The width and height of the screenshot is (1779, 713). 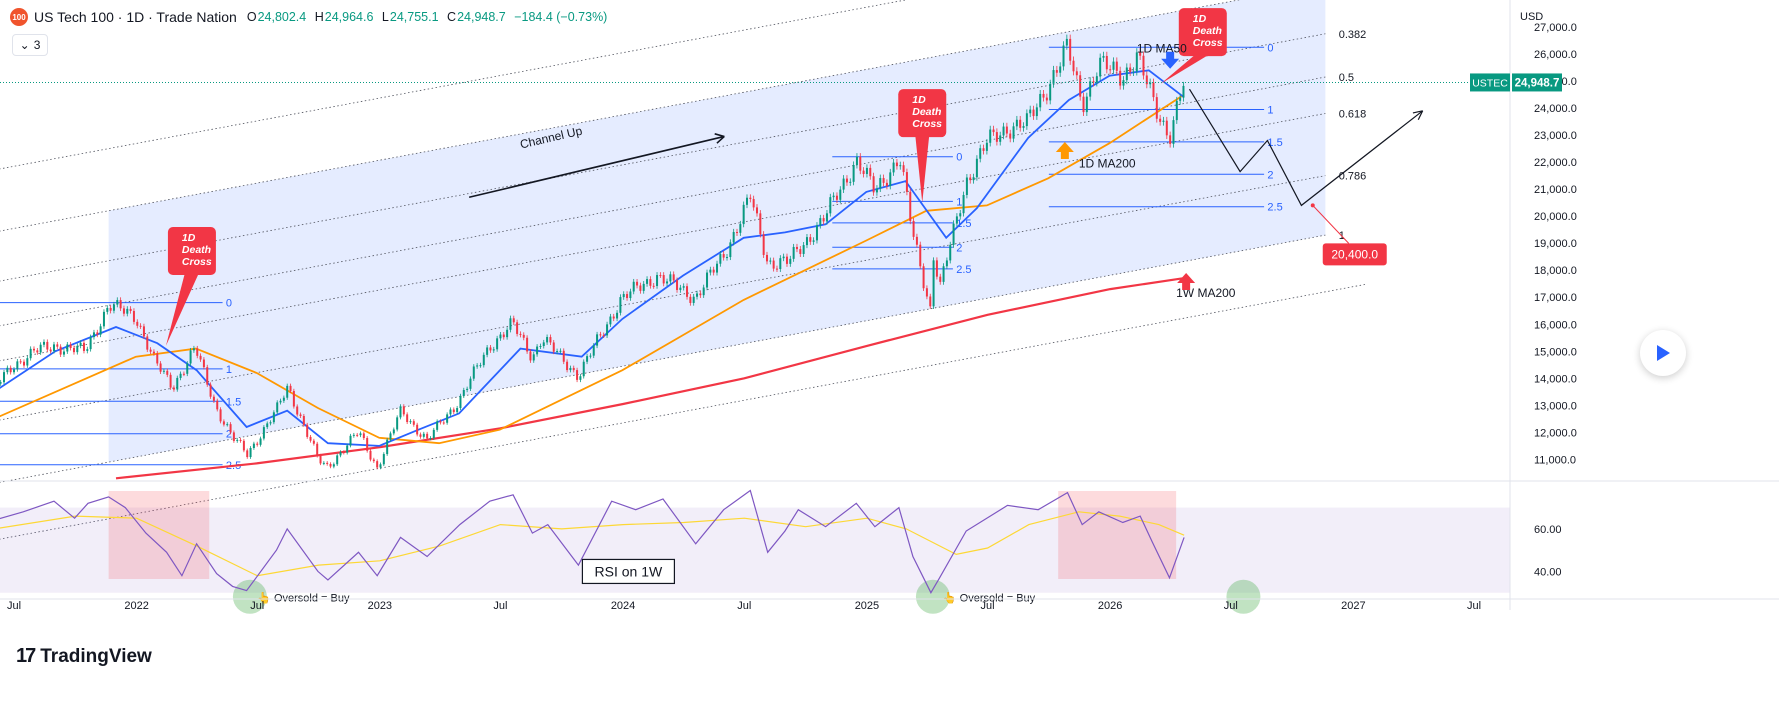 I want to click on replay-play-button, so click(x=1663, y=353).